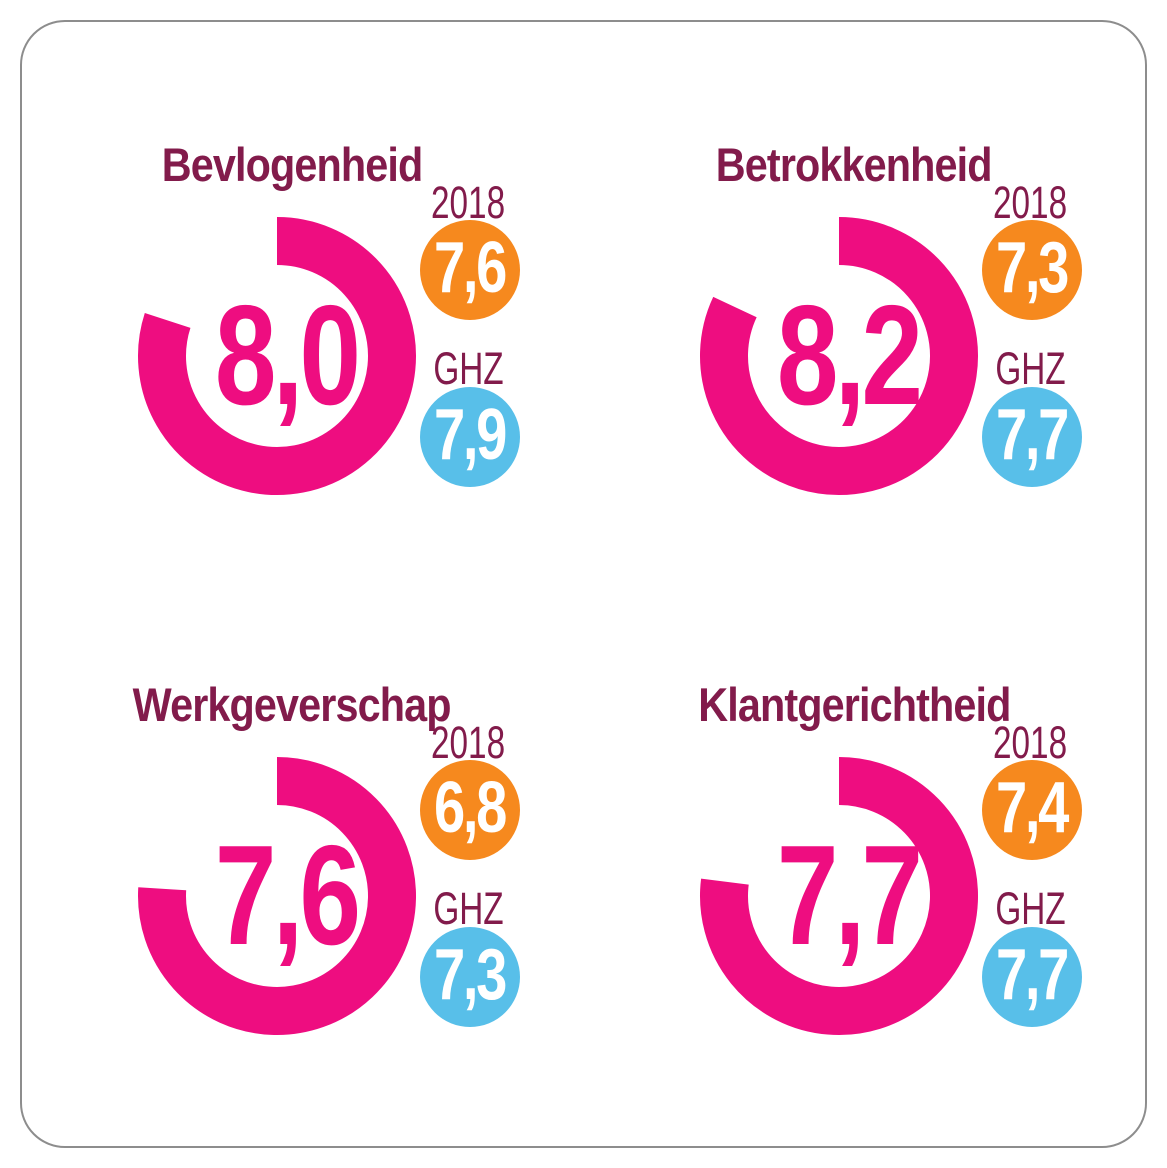 The width and height of the screenshot is (1167, 1168). I want to click on year-2018-badge: 7,3, so click(1032, 270).